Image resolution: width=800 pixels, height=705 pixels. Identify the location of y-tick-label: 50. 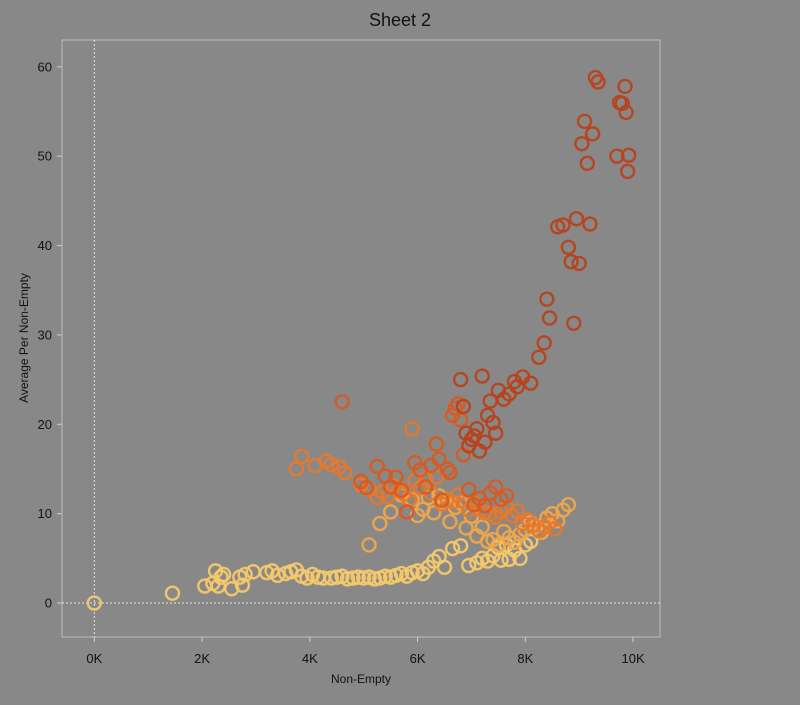
(45, 156).